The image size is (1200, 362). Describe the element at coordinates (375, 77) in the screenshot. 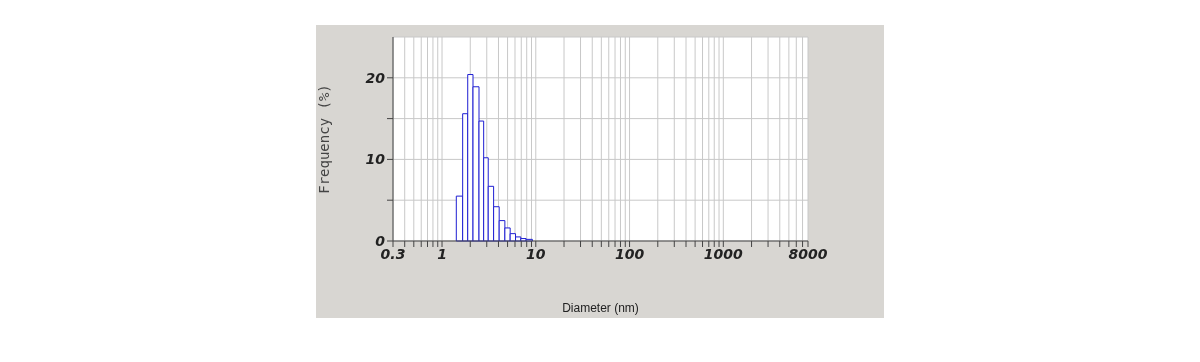

I see `y-tick-label: 20` at that location.